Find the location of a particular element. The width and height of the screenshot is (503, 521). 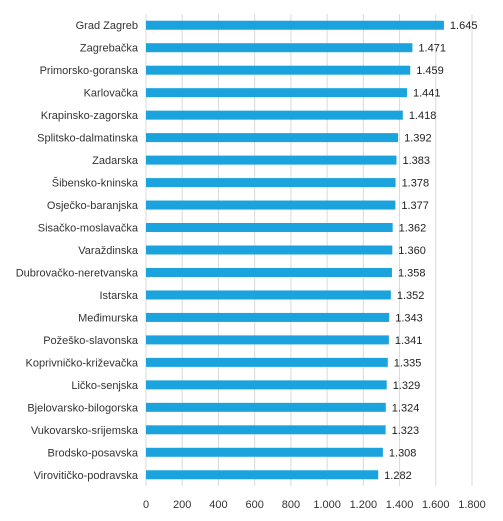

category-label: Virovitičko-podravska is located at coordinates (86, 476).